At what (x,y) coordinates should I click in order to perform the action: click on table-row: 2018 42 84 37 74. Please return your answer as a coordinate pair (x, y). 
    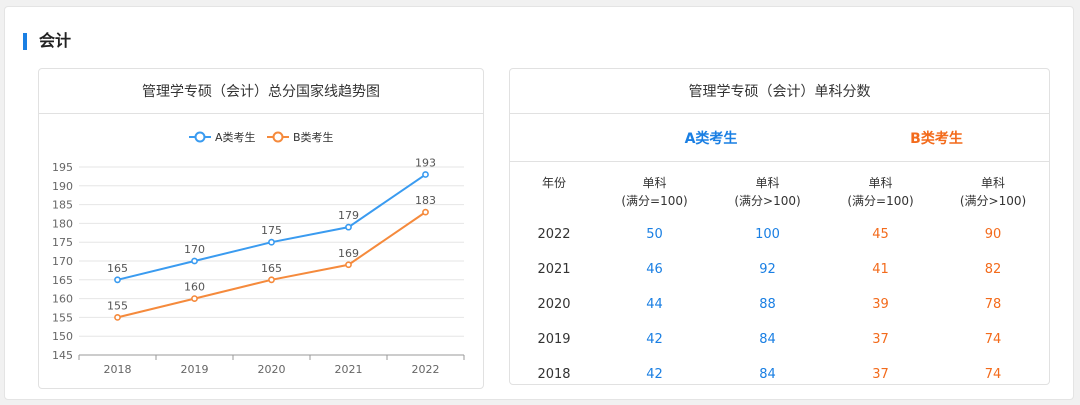
    Looking at the image, I should click on (779, 374).